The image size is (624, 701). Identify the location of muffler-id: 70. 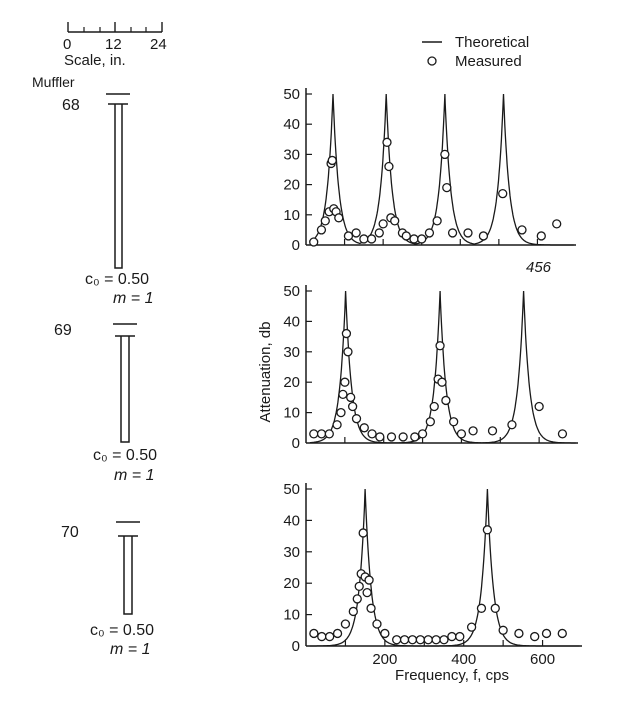
(70, 532).